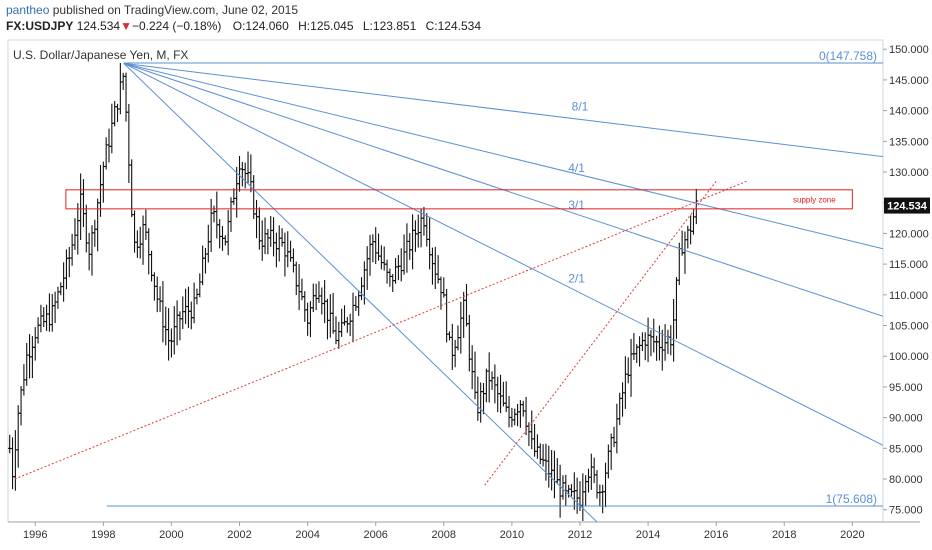  Describe the element at coordinates (576, 168) in the screenshot. I see `fan-line-label: 4/1` at that location.